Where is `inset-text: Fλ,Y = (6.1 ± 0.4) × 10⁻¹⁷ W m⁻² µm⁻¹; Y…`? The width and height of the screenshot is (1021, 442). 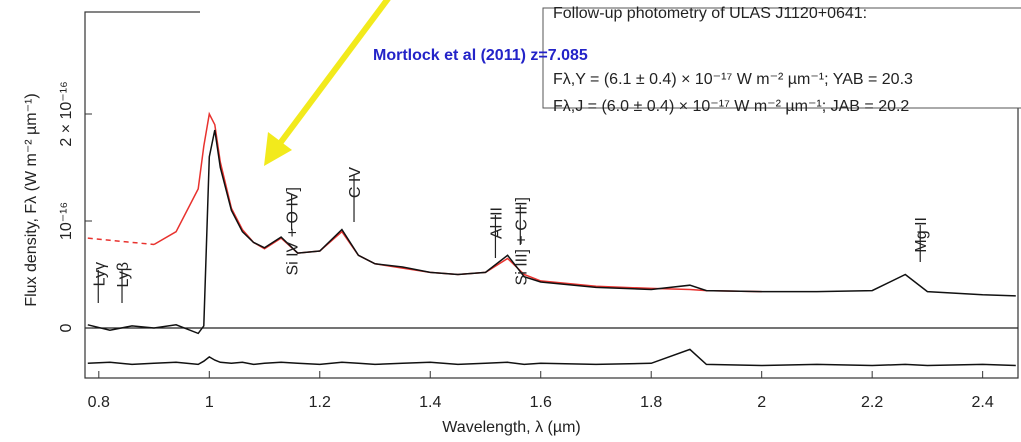
inset-text: Fλ,Y = (6.1 ± 0.4) × 10⁻¹⁷ W m⁻² µm⁻¹; Y… is located at coordinates (733, 79).